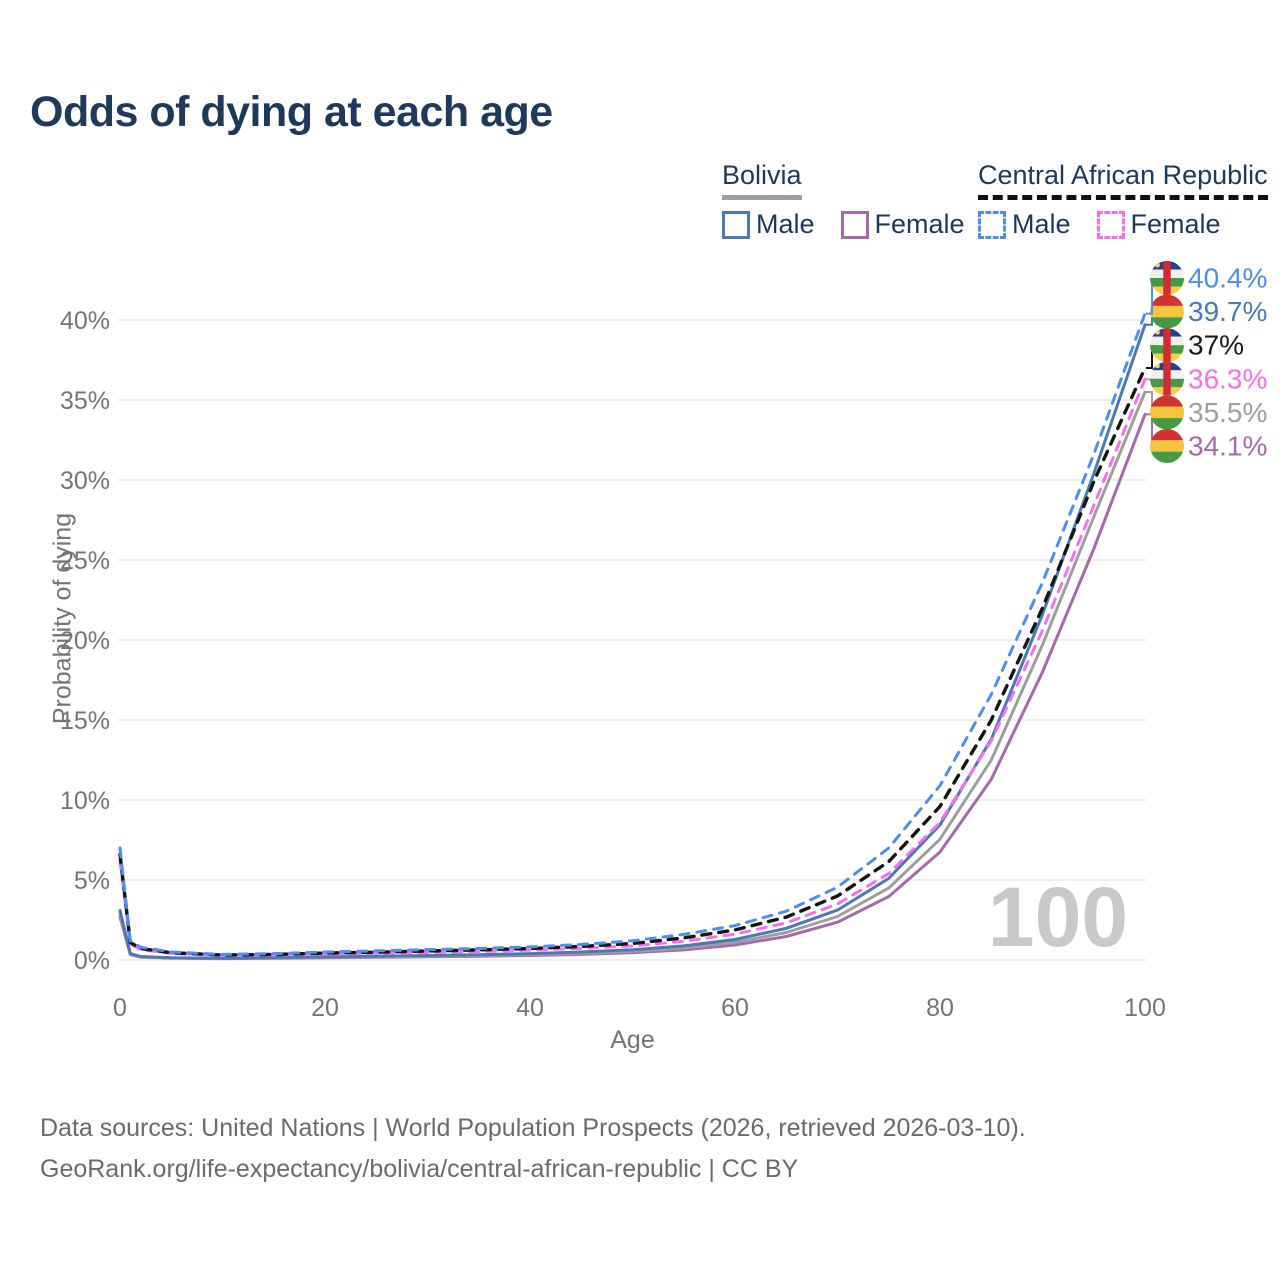 This screenshot has height=1280, width=1280. What do you see at coordinates (1227, 311) in the screenshot?
I see `end-value-label-bolivia-male: 39.7%` at bounding box center [1227, 311].